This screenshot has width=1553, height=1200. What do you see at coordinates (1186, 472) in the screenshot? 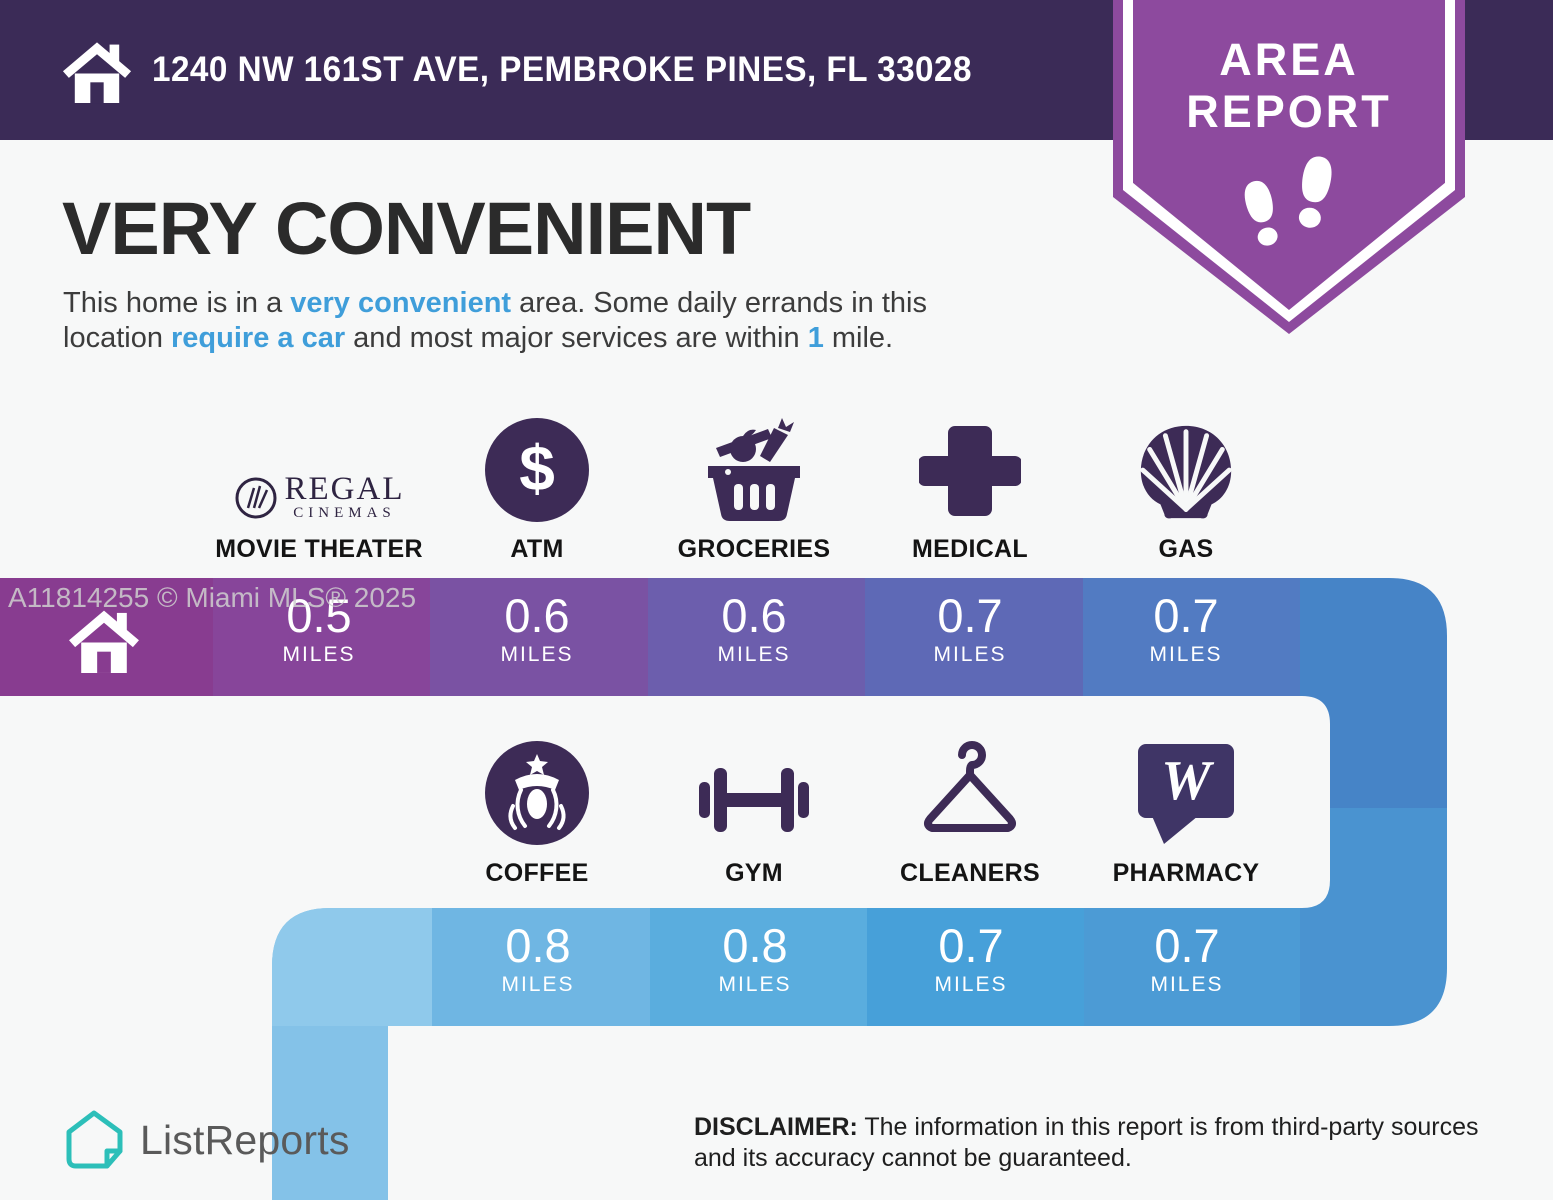
I see `shell-gas-icon` at bounding box center [1186, 472].